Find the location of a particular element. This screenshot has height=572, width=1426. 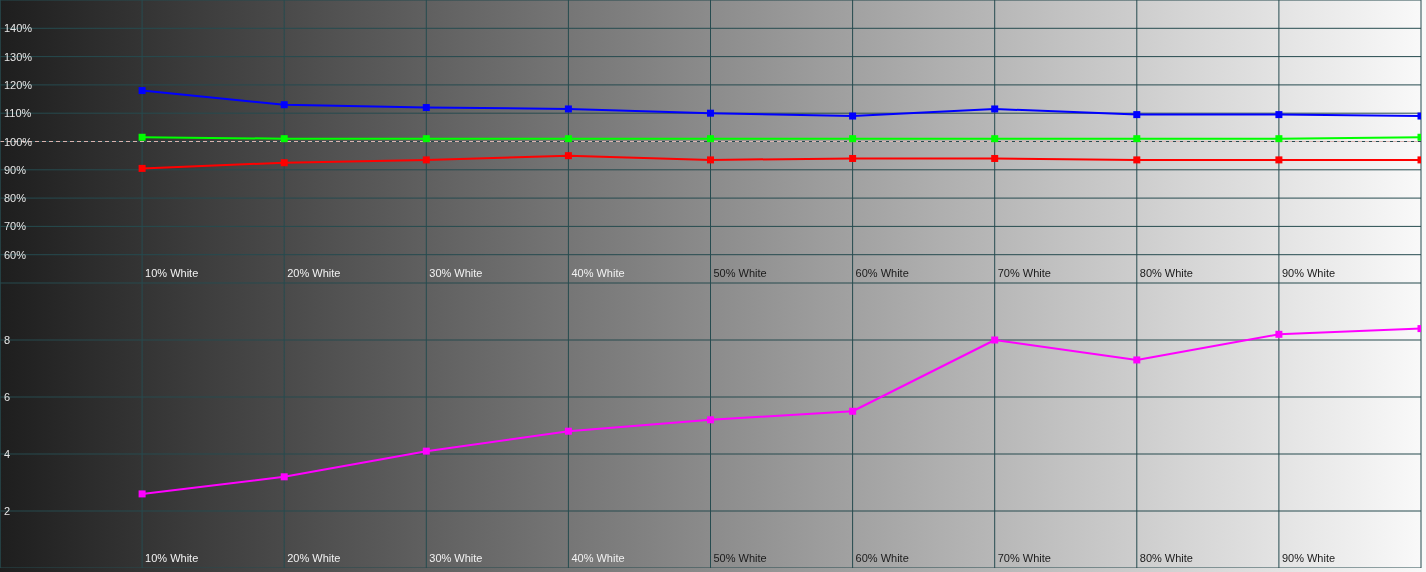

y-tick-label: 70% is located at coordinates (15, 226).